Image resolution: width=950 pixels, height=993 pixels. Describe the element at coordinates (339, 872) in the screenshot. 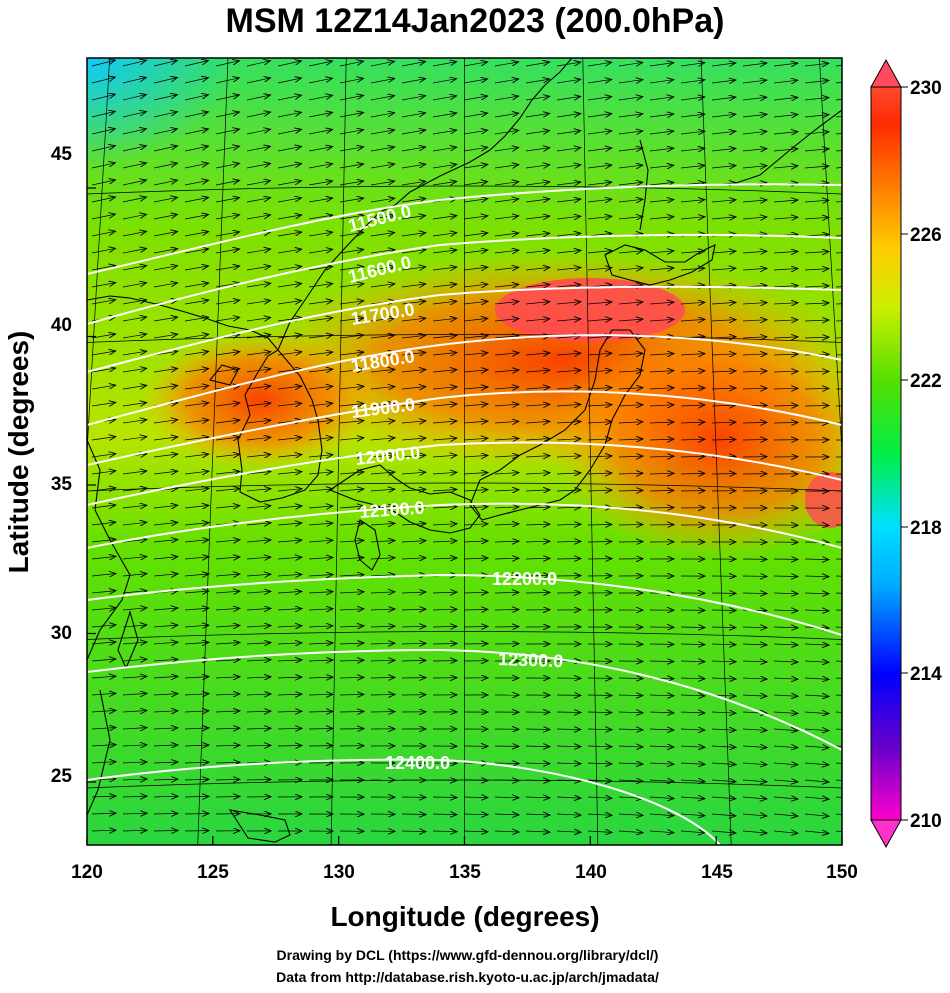

I see `x-tick-label-130: 130` at that location.